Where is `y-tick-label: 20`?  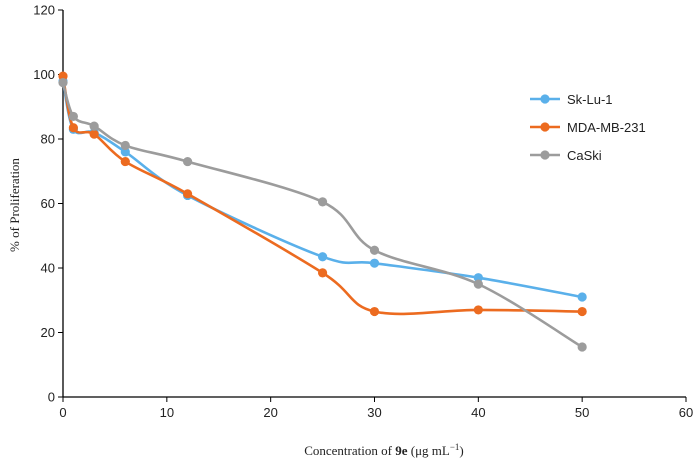 y-tick-label: 20 is located at coordinates (48, 332).